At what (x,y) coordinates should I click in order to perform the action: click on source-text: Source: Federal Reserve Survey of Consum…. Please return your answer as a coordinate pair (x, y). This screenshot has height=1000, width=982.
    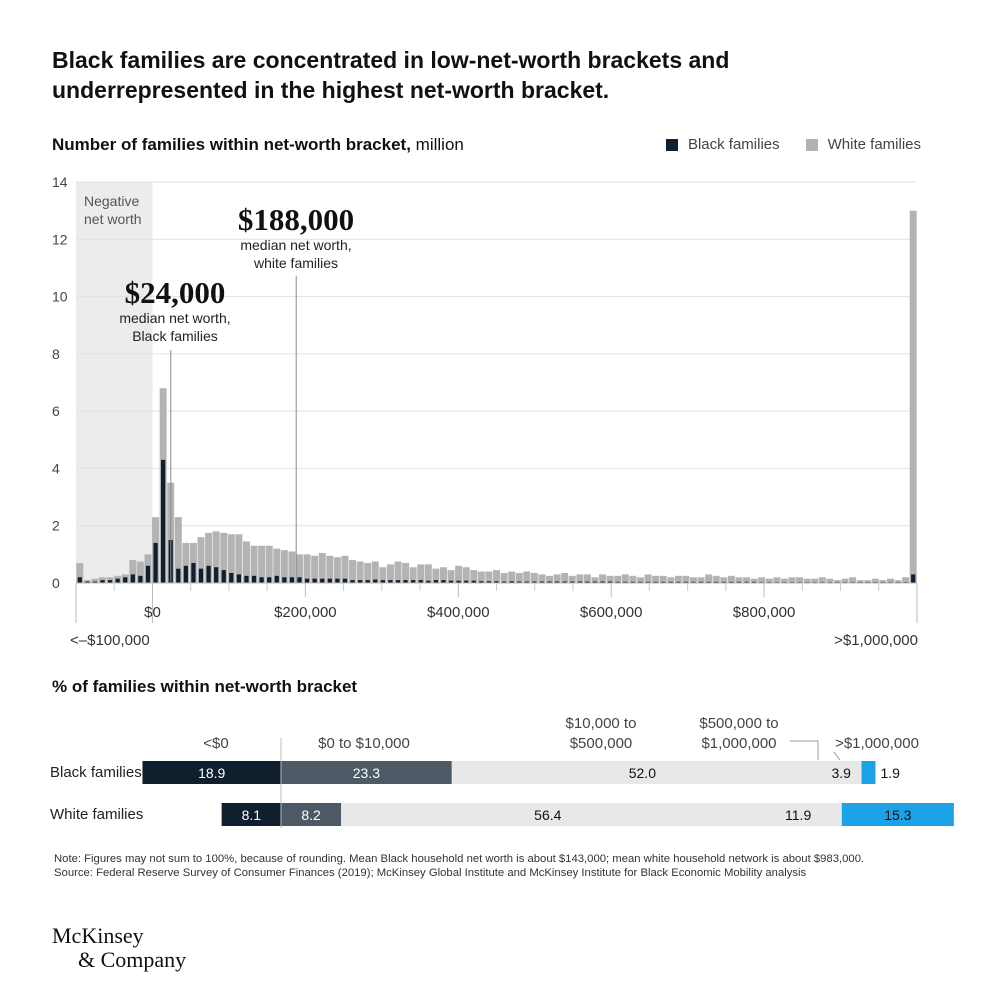
    Looking at the image, I should click on (430, 873).